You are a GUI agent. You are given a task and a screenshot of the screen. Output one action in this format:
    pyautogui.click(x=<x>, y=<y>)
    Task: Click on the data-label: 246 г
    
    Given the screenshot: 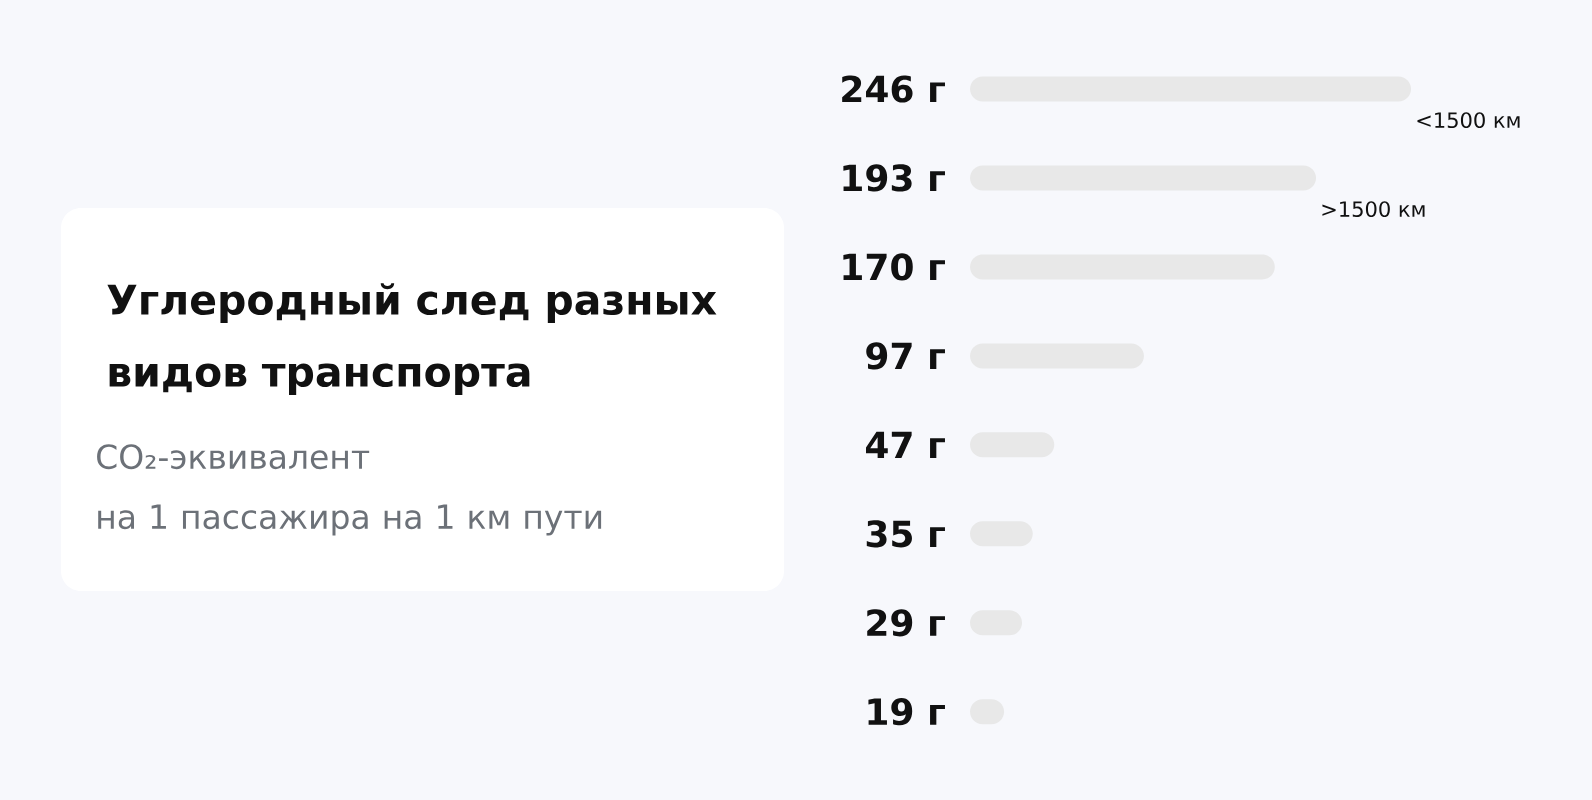 What is the action you would take?
    pyautogui.click(x=893, y=89)
    